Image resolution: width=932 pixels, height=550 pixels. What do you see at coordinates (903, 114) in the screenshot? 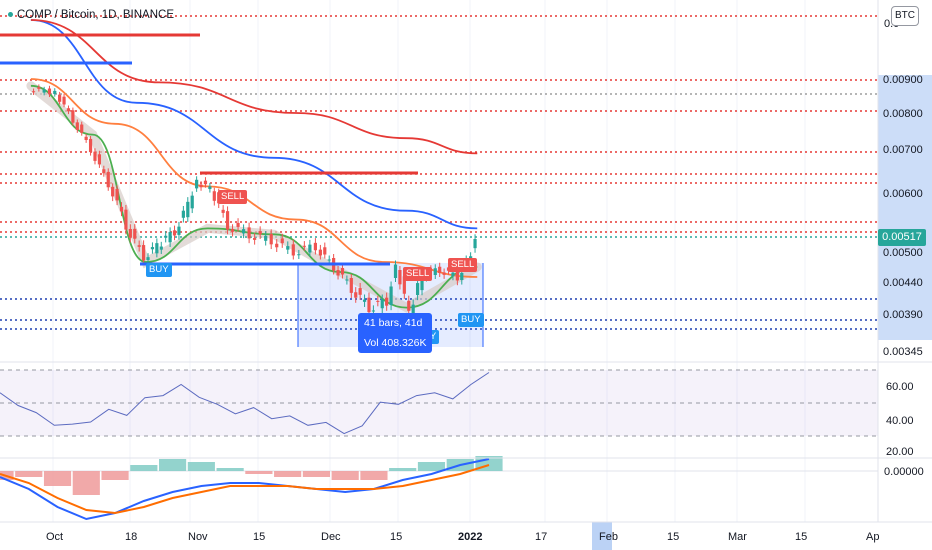
I see `price-tick-label: 0.00800` at bounding box center [903, 114].